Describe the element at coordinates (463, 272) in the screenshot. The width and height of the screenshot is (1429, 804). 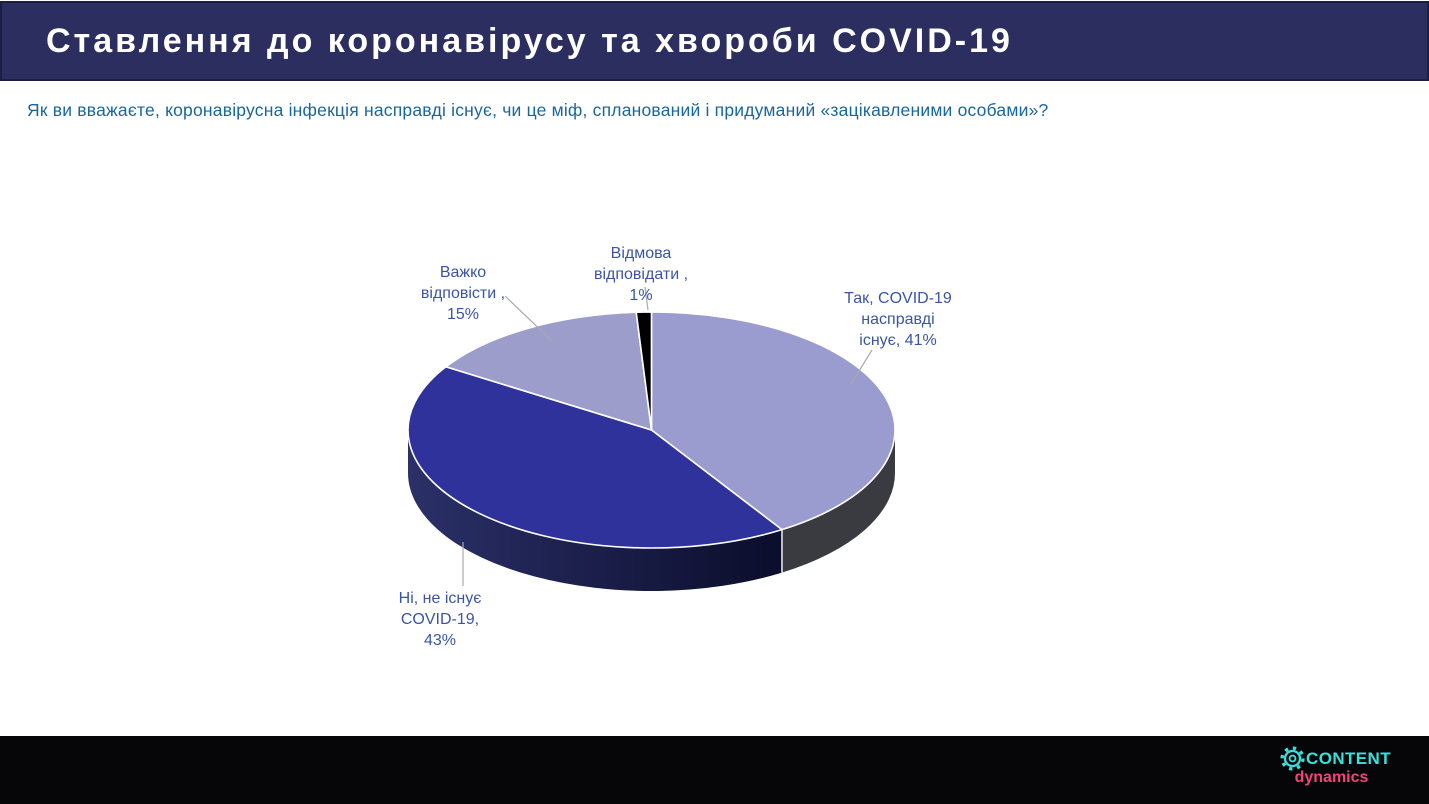
I see `slice-label-line: Важко` at that location.